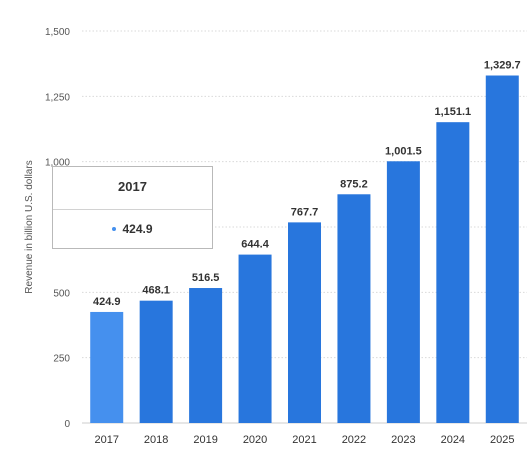 The height and width of the screenshot is (449, 529). What do you see at coordinates (354, 184) in the screenshot?
I see `data-label: 875.2` at bounding box center [354, 184].